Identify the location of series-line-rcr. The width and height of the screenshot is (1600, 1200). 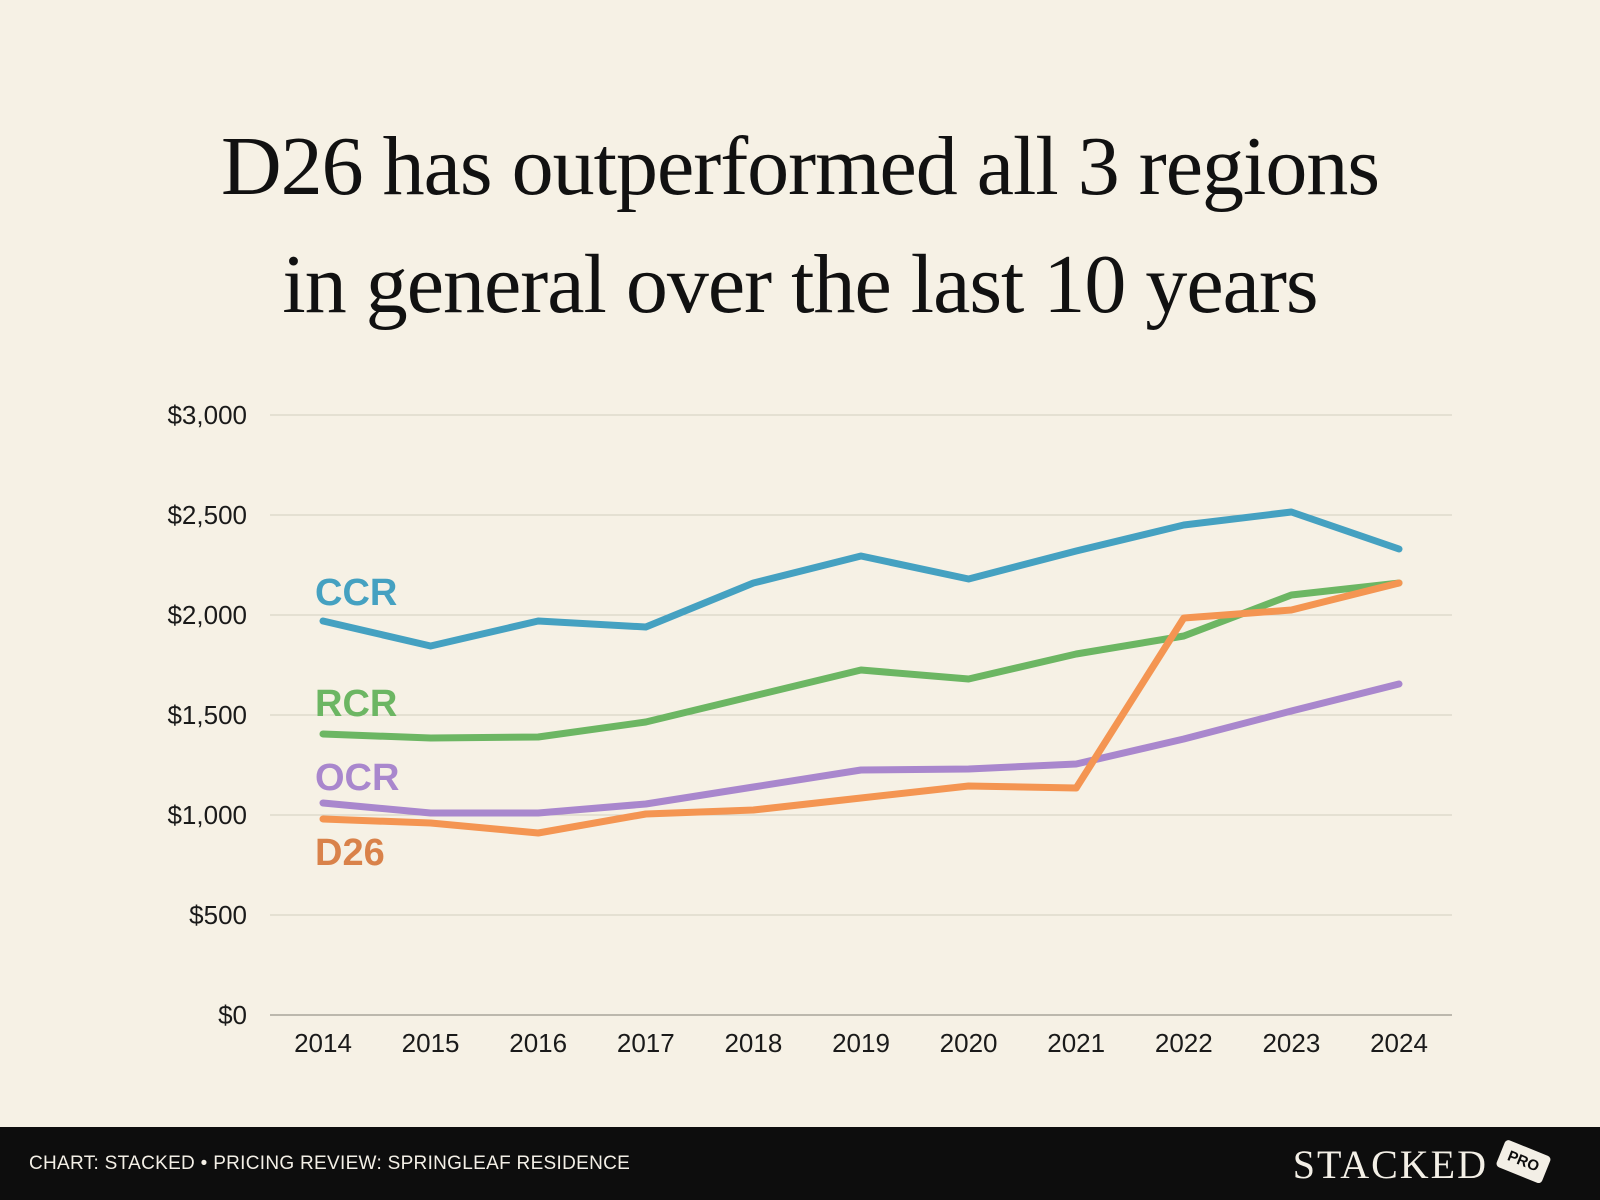
(861, 660).